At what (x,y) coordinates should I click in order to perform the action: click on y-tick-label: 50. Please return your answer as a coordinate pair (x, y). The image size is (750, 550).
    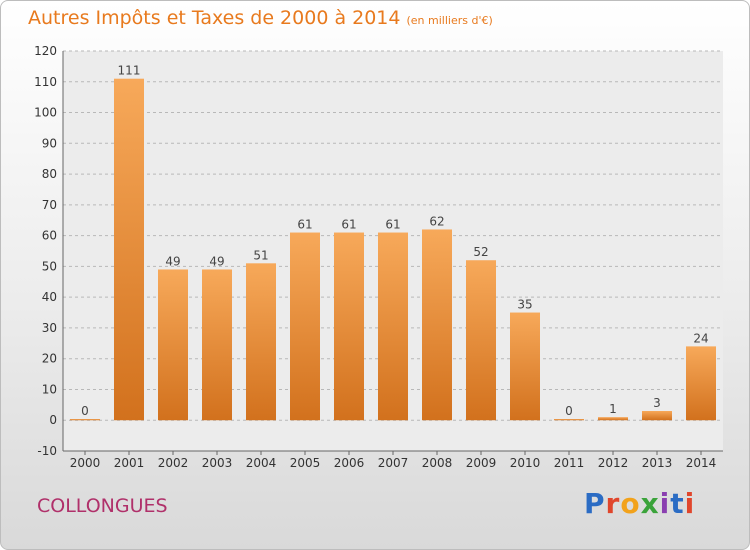
    Looking at the image, I should click on (49, 266).